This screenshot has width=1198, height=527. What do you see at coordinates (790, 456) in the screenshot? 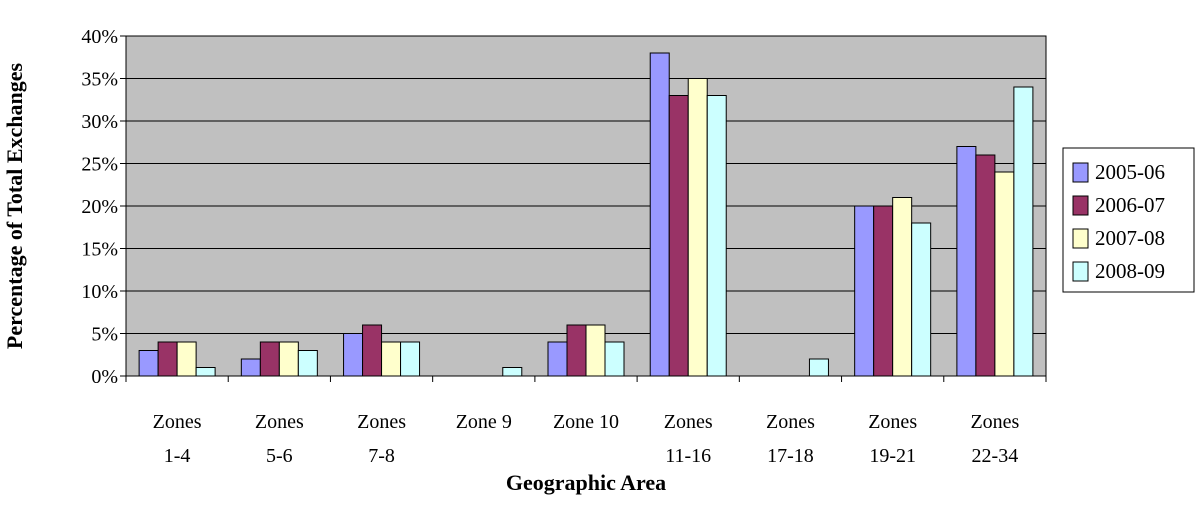
I see `x-tick-label: 17-18` at bounding box center [790, 456].